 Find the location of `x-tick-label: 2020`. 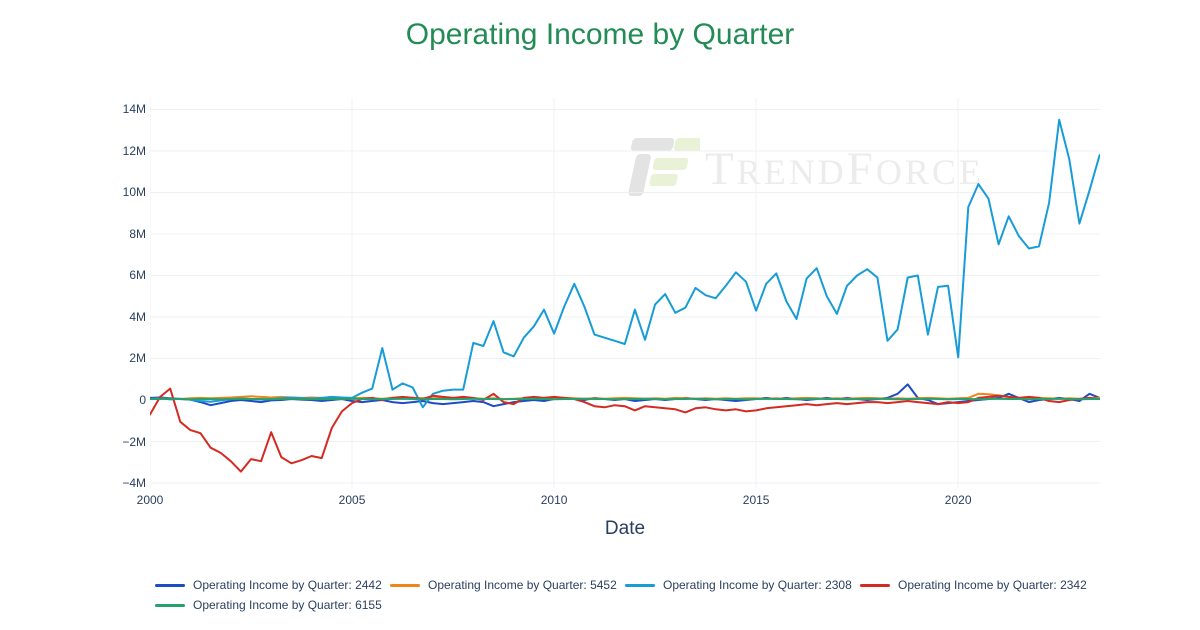

x-tick-label: 2020 is located at coordinates (958, 500).